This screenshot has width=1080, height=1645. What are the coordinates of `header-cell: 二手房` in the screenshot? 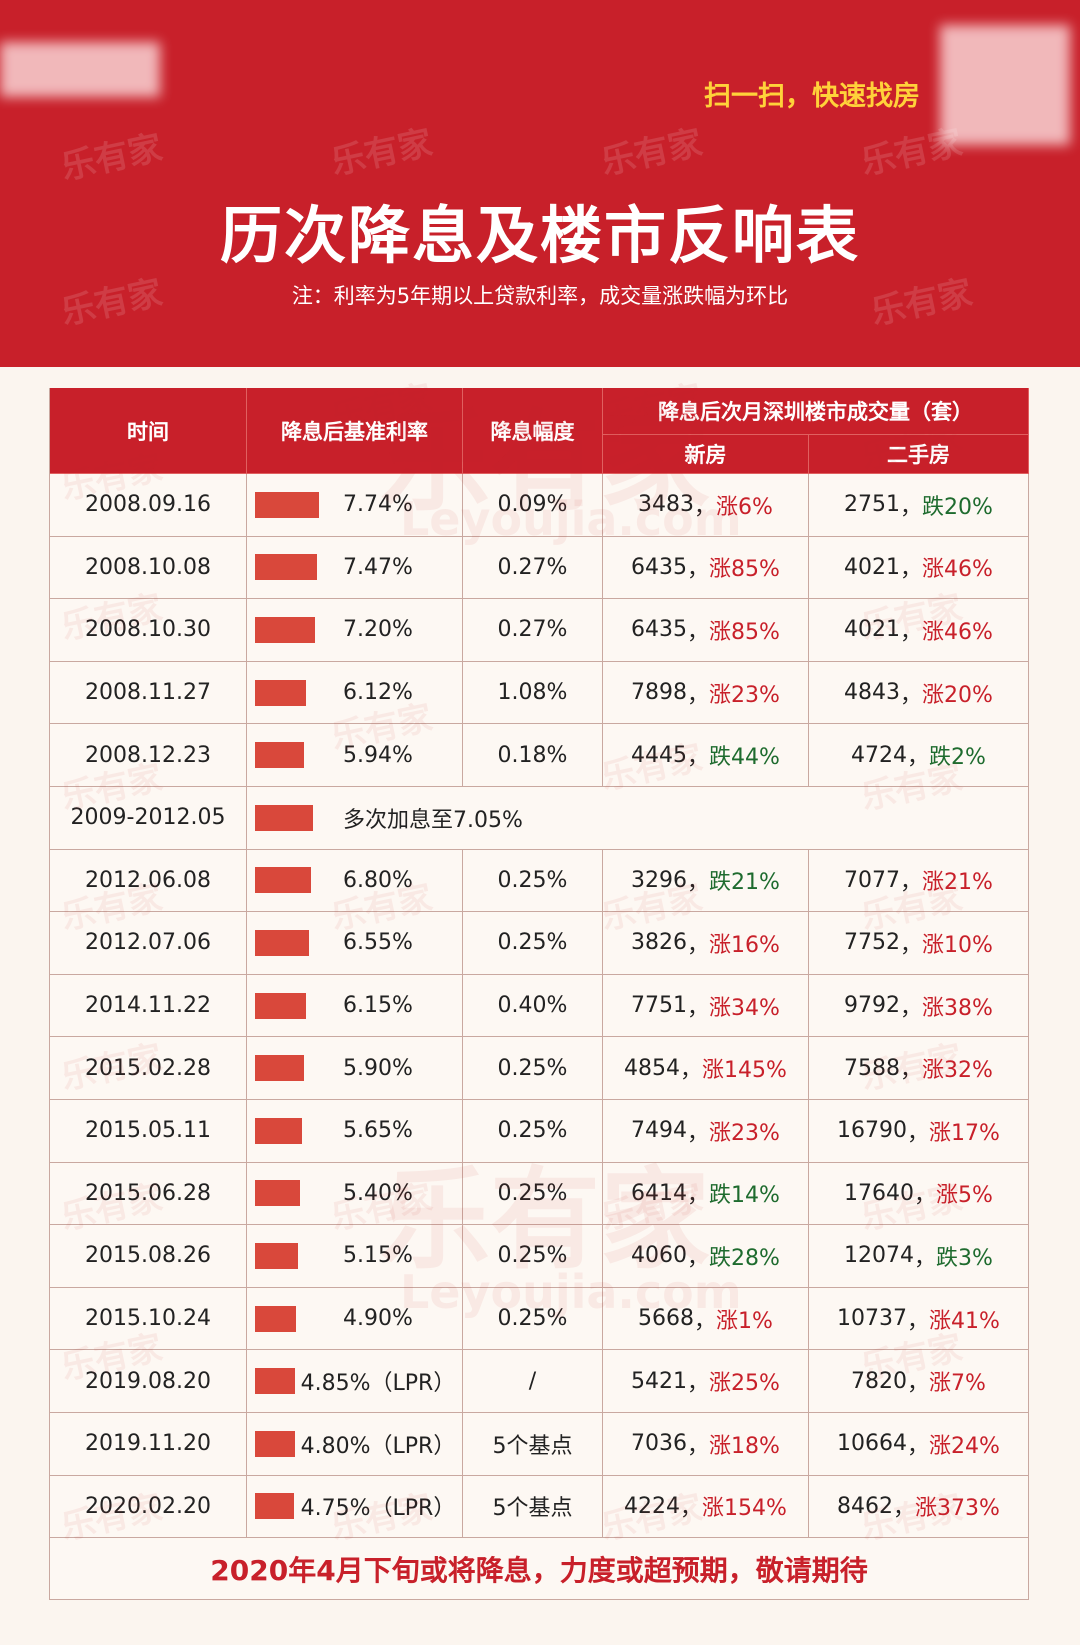 It's located at (919, 454).